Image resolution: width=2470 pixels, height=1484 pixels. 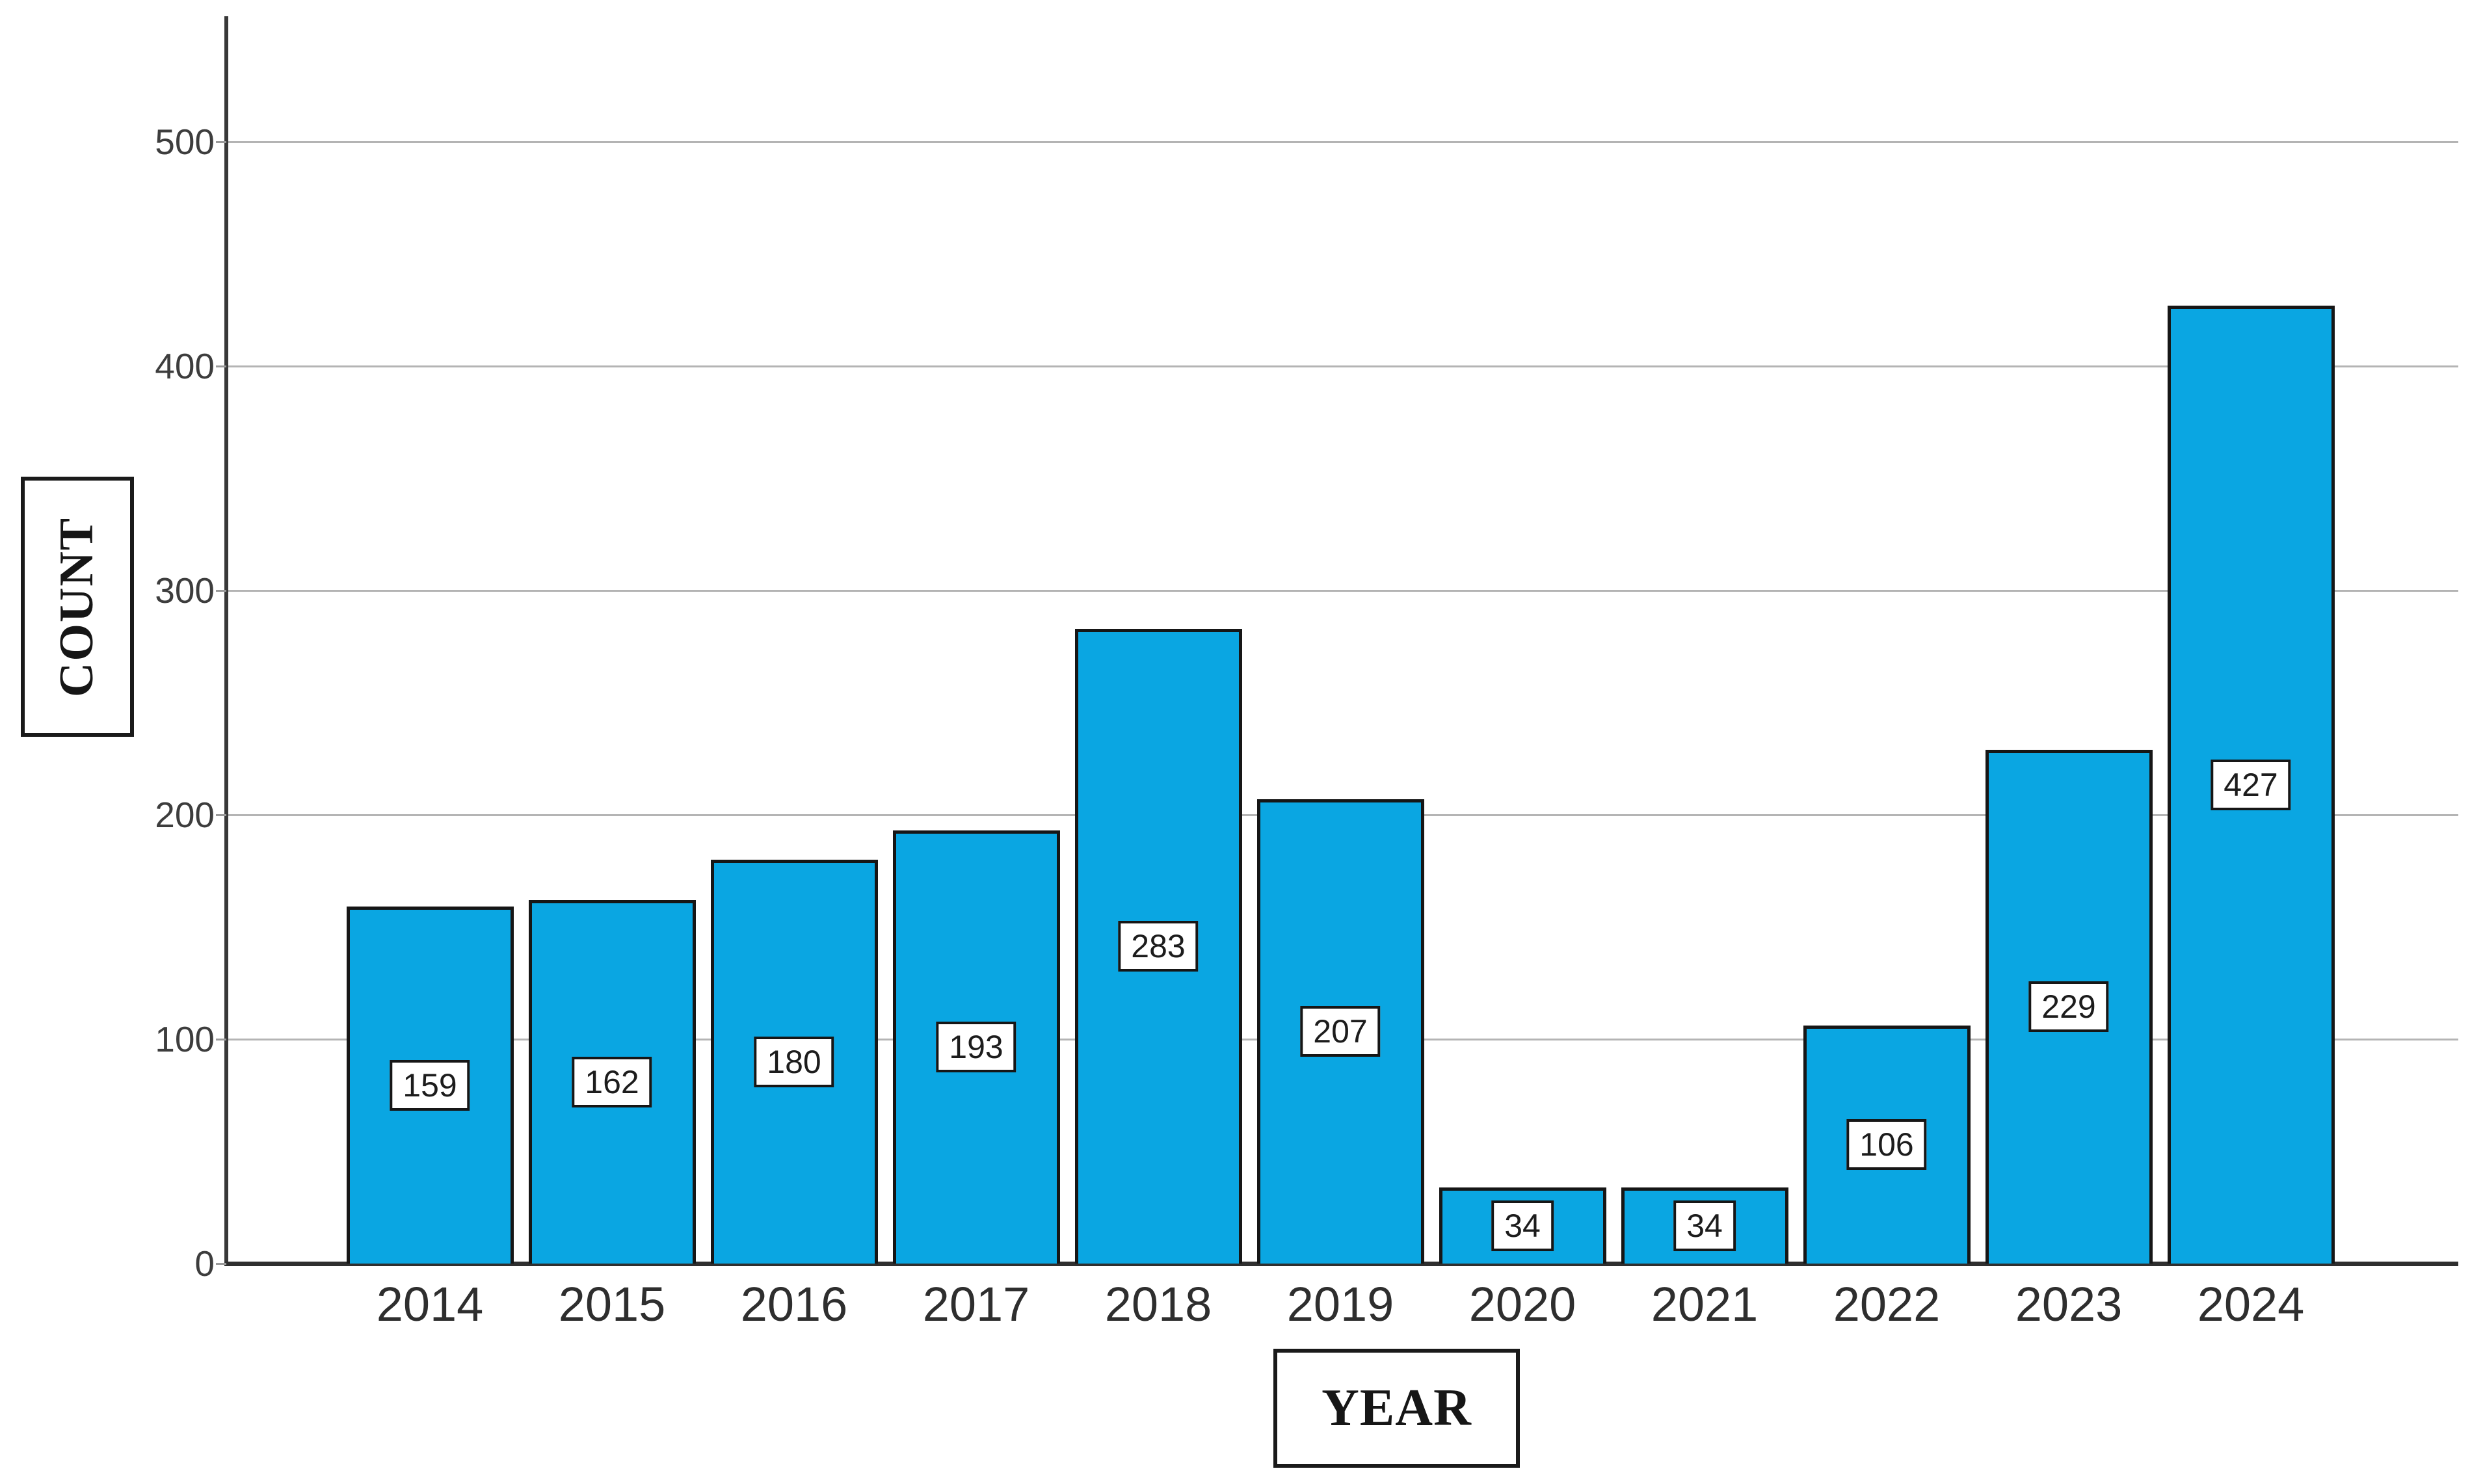 I want to click on y-tick-label-300: 300, so click(x=185, y=590).